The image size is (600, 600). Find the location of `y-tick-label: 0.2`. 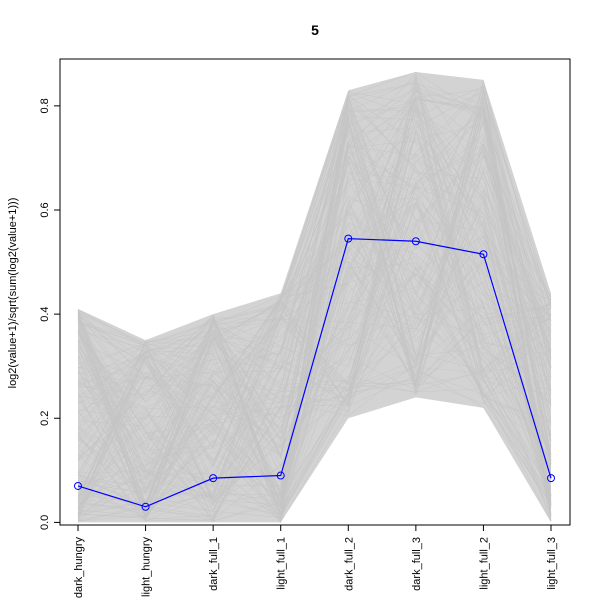

y-tick-label: 0.2 is located at coordinates (45, 418).